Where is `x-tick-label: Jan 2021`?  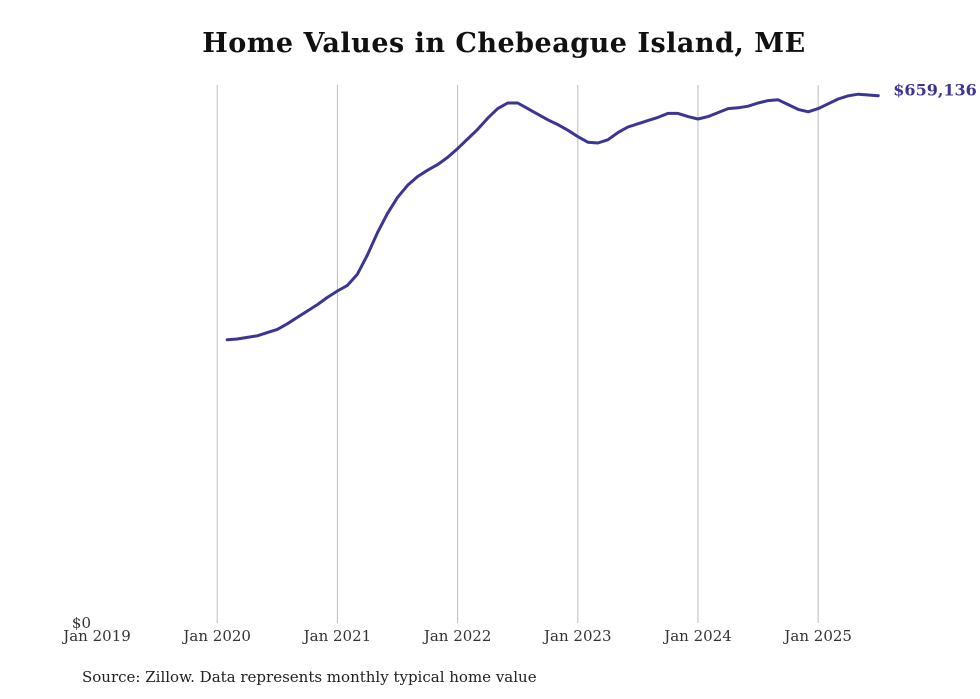
x-tick-label: Jan 2021 is located at coordinates (337, 636).